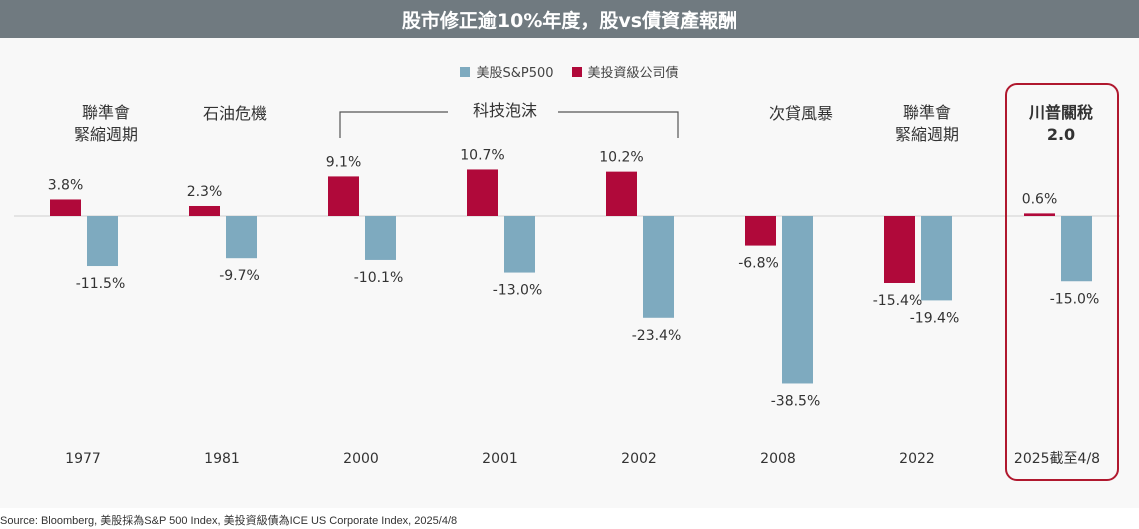 This screenshot has width=1139, height=529. What do you see at coordinates (576, 71) in the screenshot?
I see `legend-swatch-corporate-bond` at bounding box center [576, 71].